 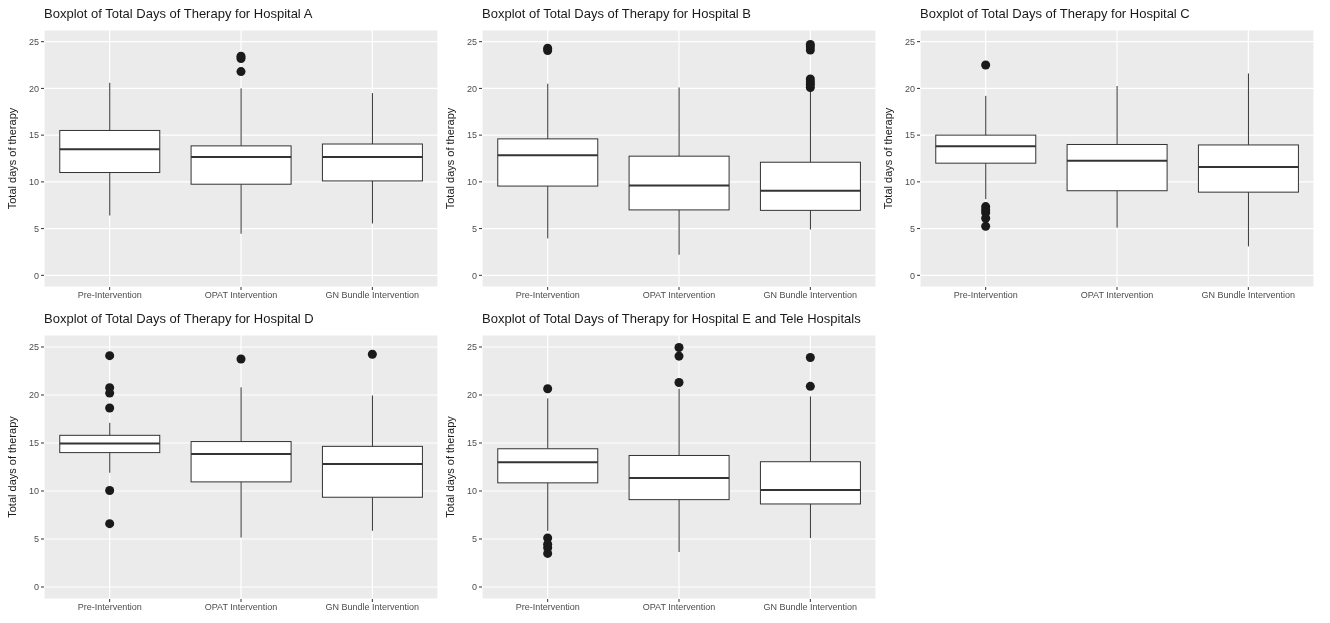 I want to click on chart-title: Boxplot of Total Days of Therapy for Hospital C, so click(x=1055, y=14).